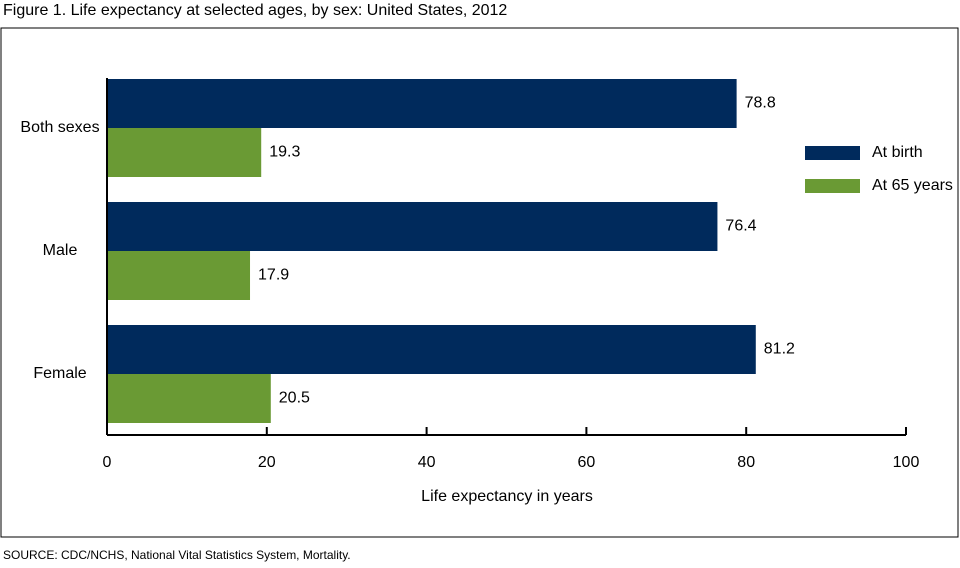 The image size is (960, 568). What do you see at coordinates (906, 462) in the screenshot?
I see `x-tick-label: 100` at bounding box center [906, 462].